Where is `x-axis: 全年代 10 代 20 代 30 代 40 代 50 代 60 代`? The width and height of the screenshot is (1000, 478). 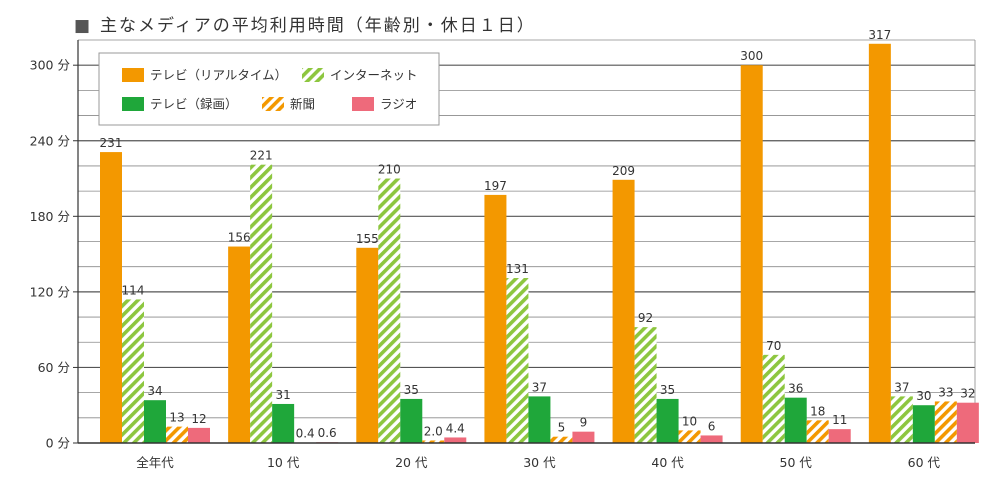 x-axis: 全年代 10 代 20 代 30 代 40 代 50 代 60 代 is located at coordinates (526, 456).